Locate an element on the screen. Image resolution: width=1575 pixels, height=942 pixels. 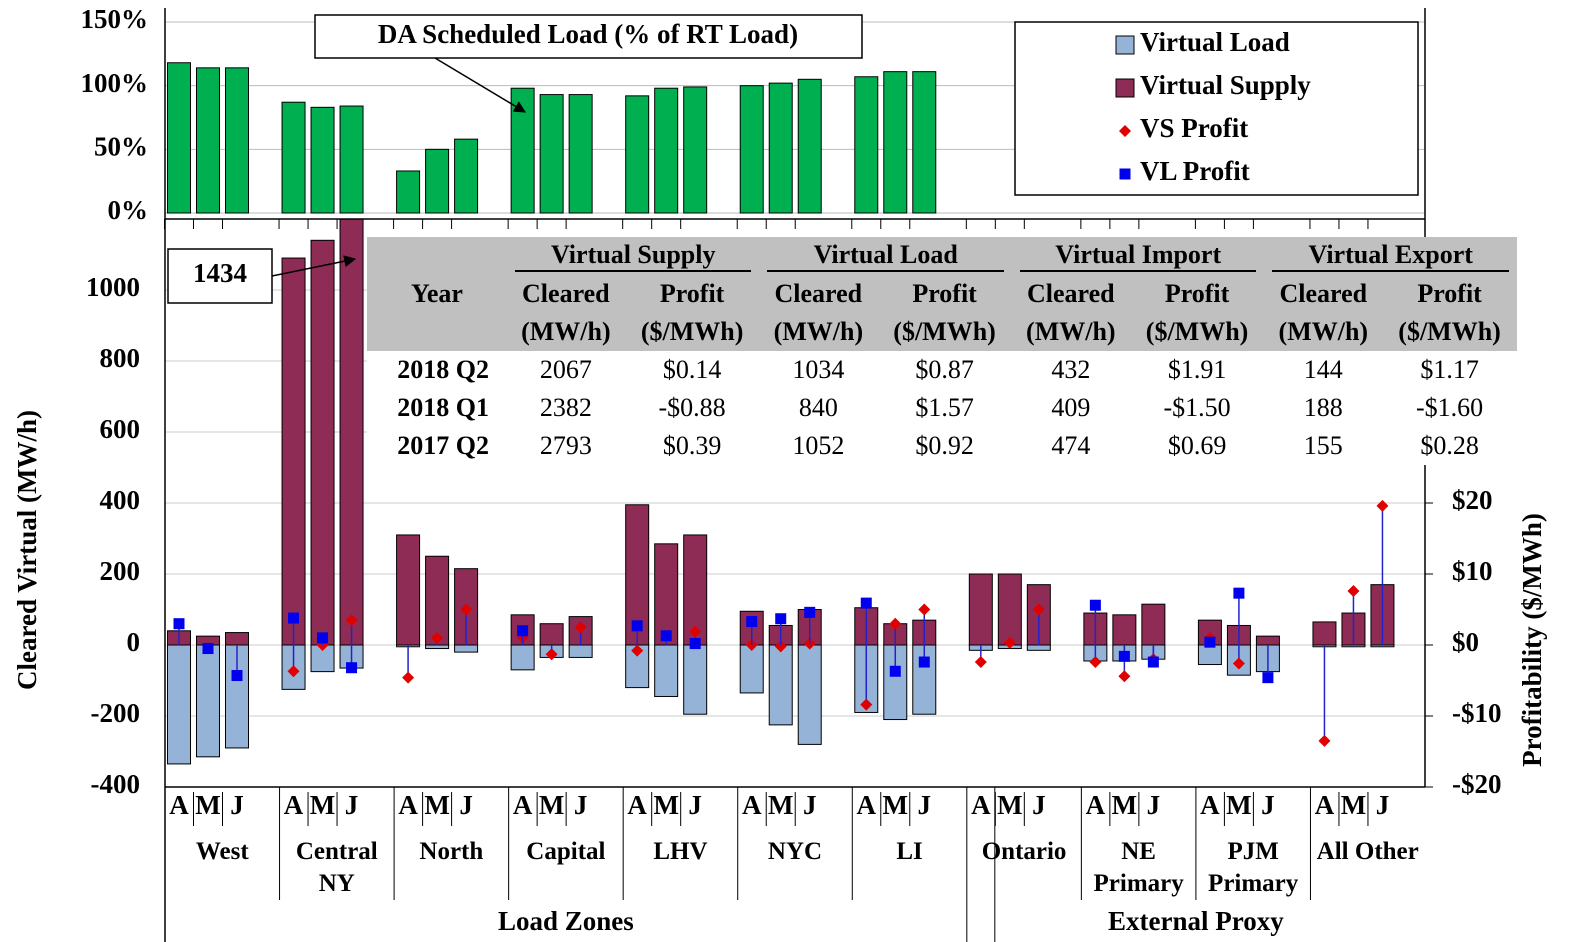
section-label: External Proxy is located at coordinates (1196, 921).